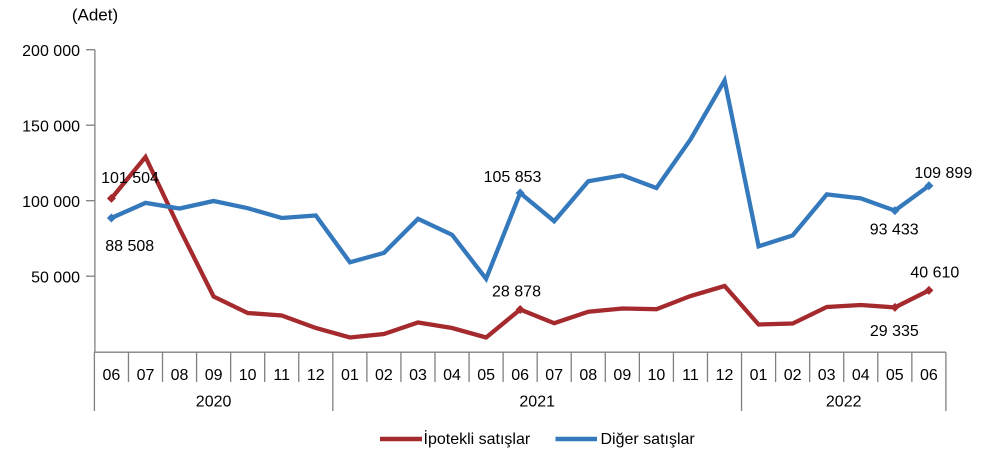  I want to click on svg-text: 100 000, so click(51, 202).